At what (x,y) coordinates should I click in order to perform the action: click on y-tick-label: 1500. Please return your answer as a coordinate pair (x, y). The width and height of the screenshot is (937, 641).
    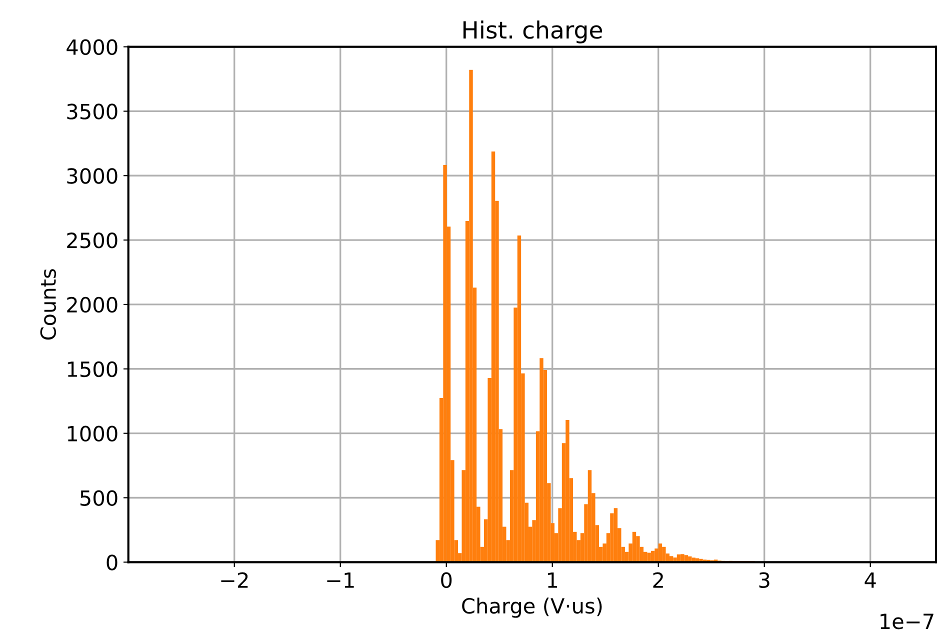
    Looking at the image, I should click on (93, 369).